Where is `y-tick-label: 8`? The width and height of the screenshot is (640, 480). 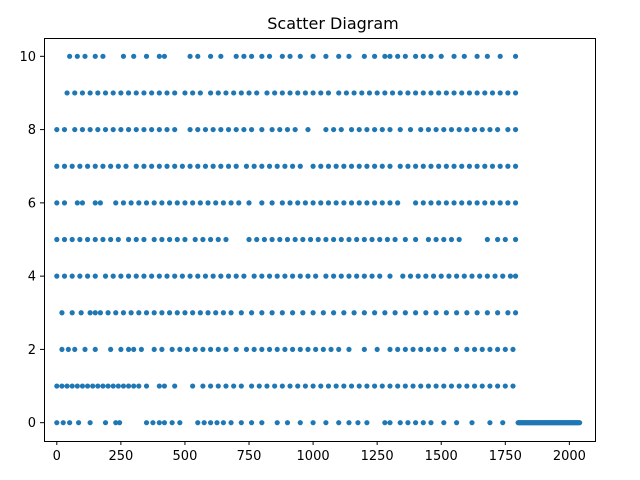
y-tick-label: 8 is located at coordinates (32, 130).